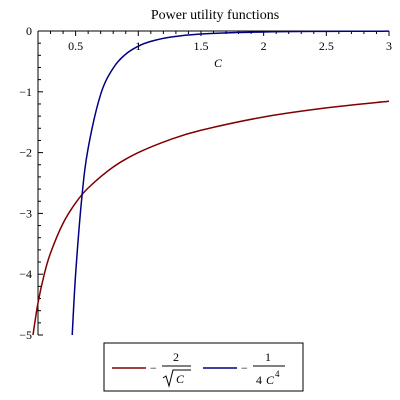  I want to click on legend-numerator-series-0: 2, so click(176, 357).